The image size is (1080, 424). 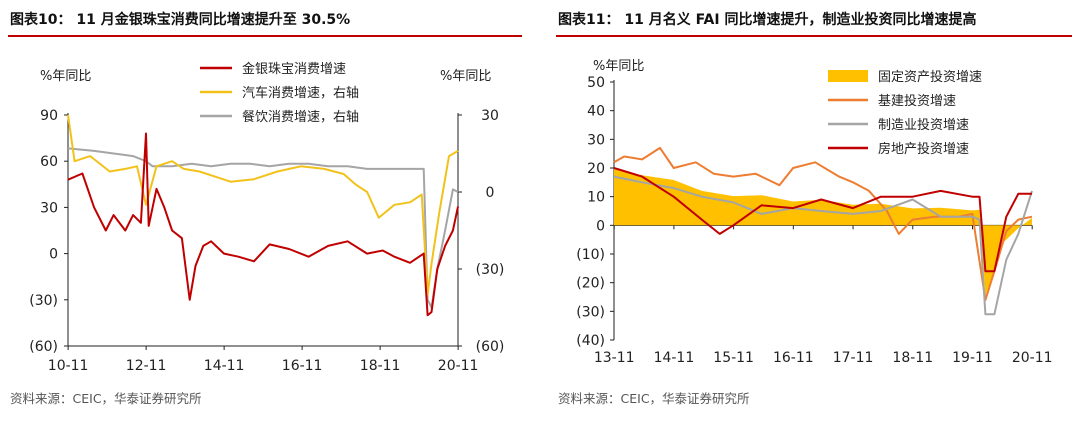 What do you see at coordinates (614, 358) in the screenshot?
I see `x-tick-label: 13-11` at bounding box center [614, 358].